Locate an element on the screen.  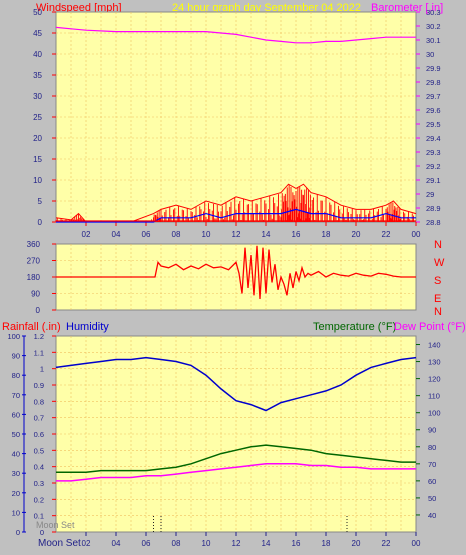
barometer-line is located at coordinates (235, 35).